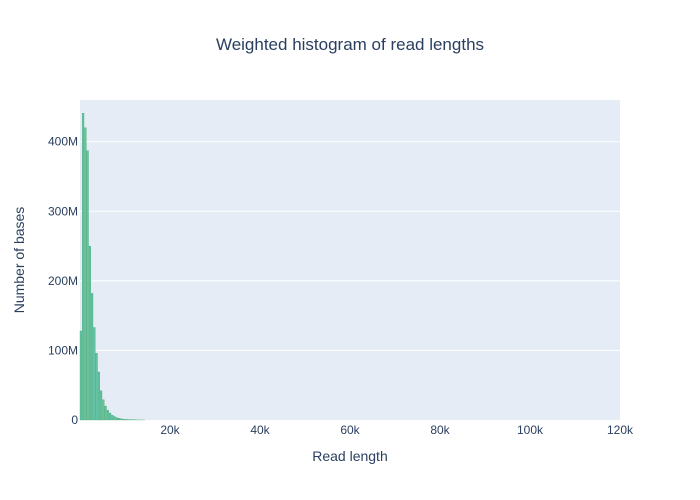 This screenshot has height=500, width=700. I want to click on chart-title: Weighted histogram of read lengths, so click(350, 44).